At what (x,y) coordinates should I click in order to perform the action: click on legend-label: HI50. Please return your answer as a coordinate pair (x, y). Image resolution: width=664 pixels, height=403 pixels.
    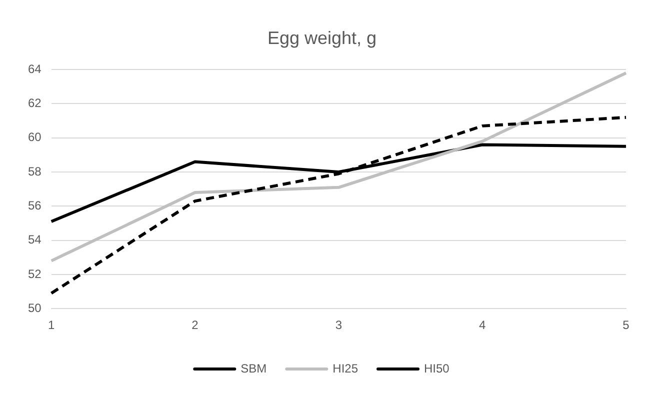
    Looking at the image, I should click on (437, 368).